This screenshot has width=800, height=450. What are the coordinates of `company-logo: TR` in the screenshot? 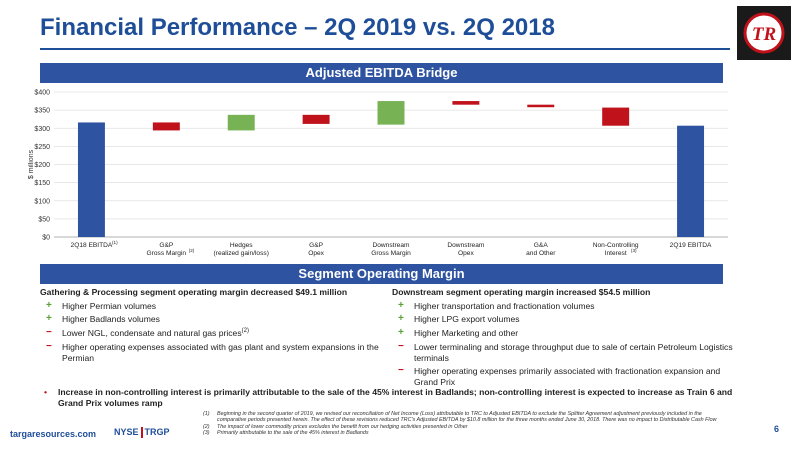 It's located at (764, 33).